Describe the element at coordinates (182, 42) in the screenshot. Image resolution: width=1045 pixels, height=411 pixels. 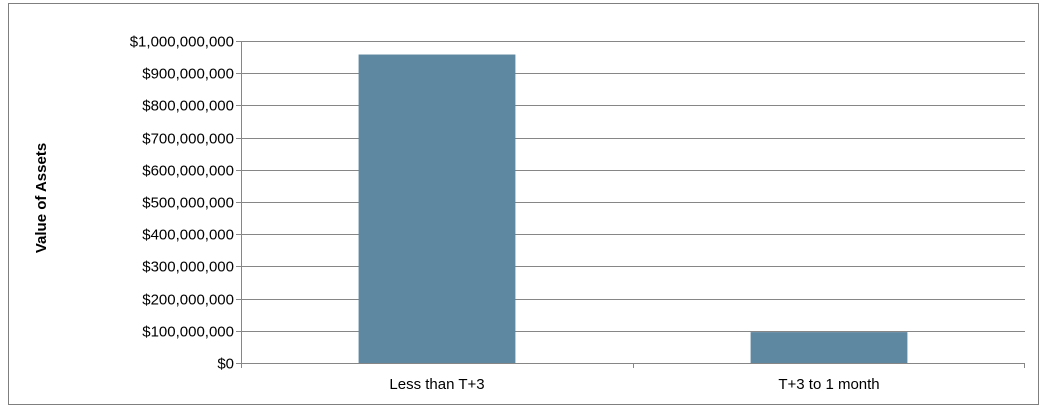
I see `y-tick-label: $1,000,000,000` at that location.